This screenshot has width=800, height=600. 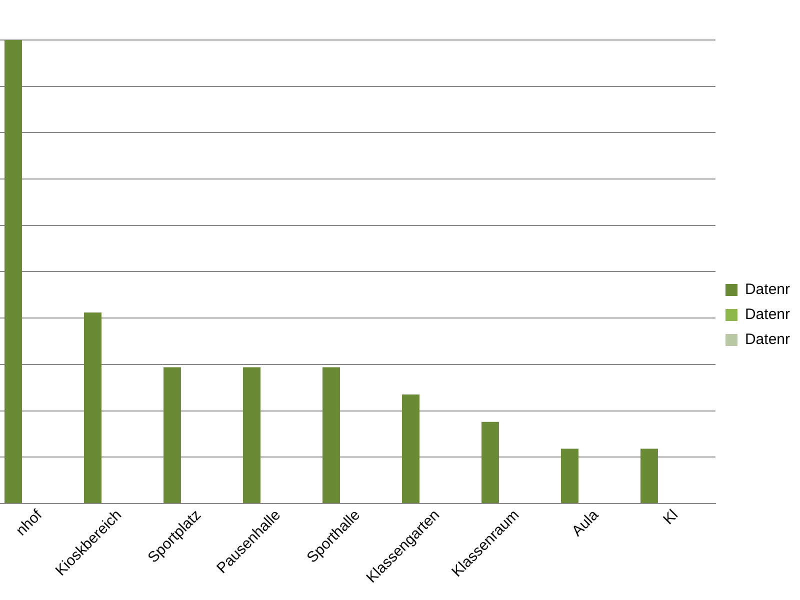 I want to click on x-tick-label: Aula, so click(x=585, y=523).